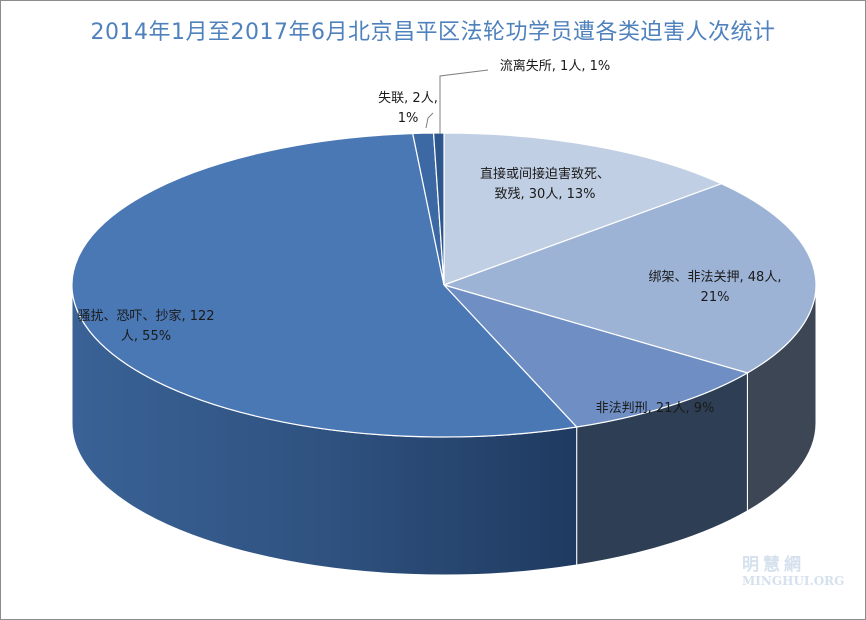 This screenshot has height=620, width=866. I want to click on slice-displaced, so click(438, 209).